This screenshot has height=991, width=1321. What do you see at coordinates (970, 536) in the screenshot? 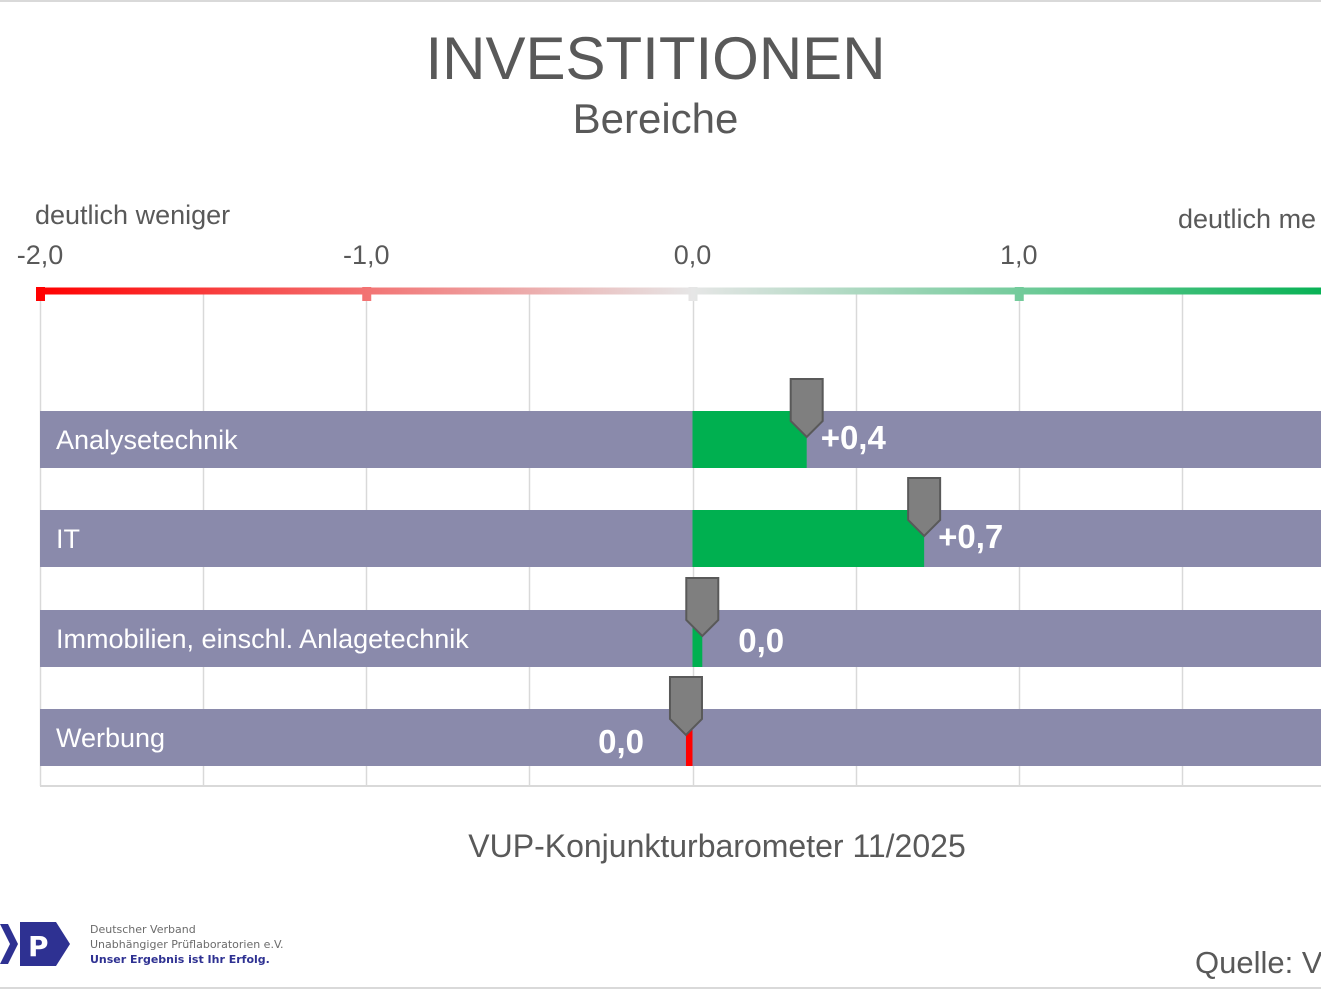
I see `value-label: +0,7` at bounding box center [970, 536].